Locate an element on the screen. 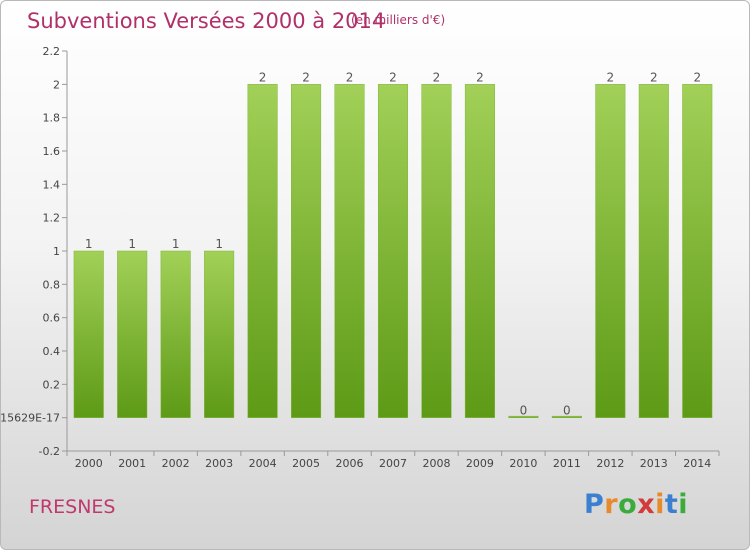 The height and width of the screenshot is (550, 750). bar-2010 is located at coordinates (523, 416).